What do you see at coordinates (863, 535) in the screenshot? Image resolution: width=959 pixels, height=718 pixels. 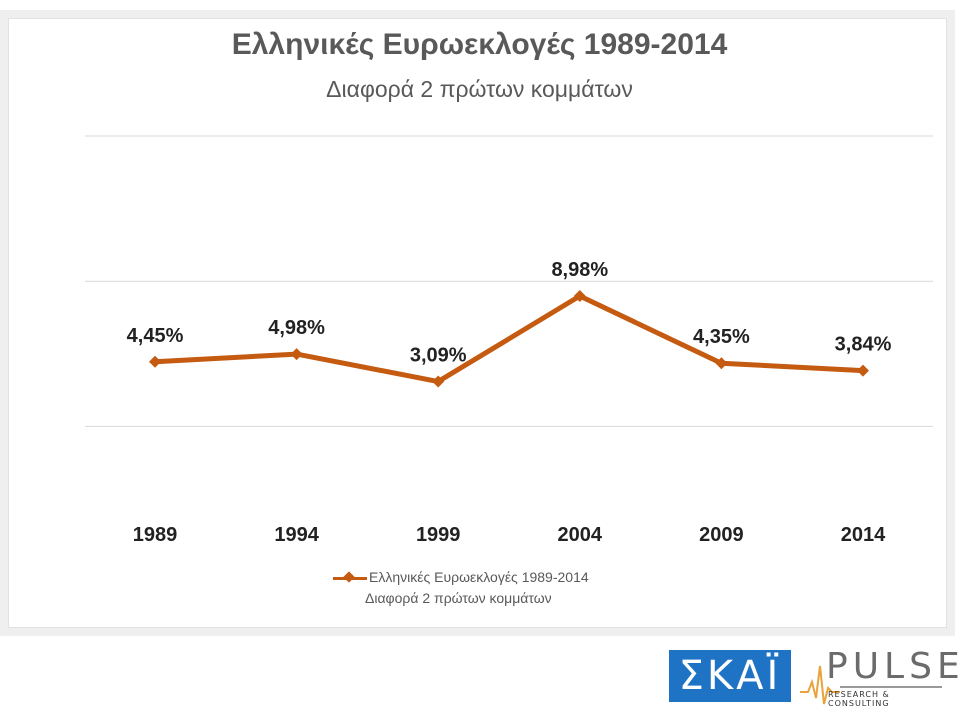 I see `x-tick-label: 2014` at bounding box center [863, 535].